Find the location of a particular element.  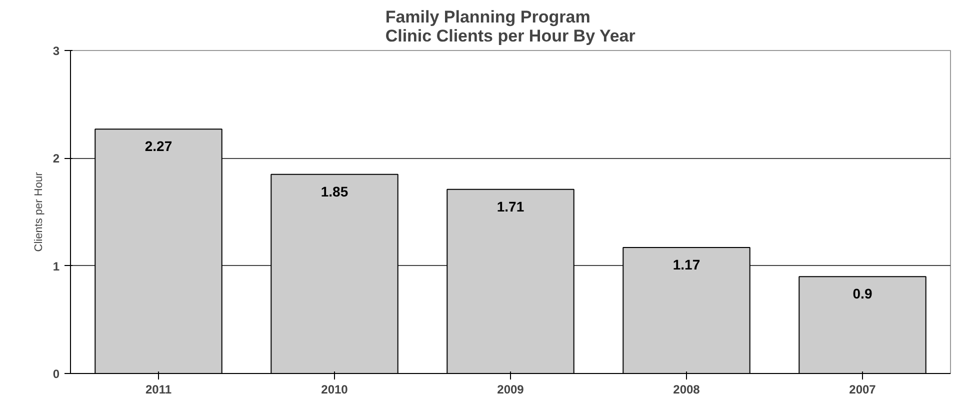

x-tick-label: 2010 is located at coordinates (334, 389).